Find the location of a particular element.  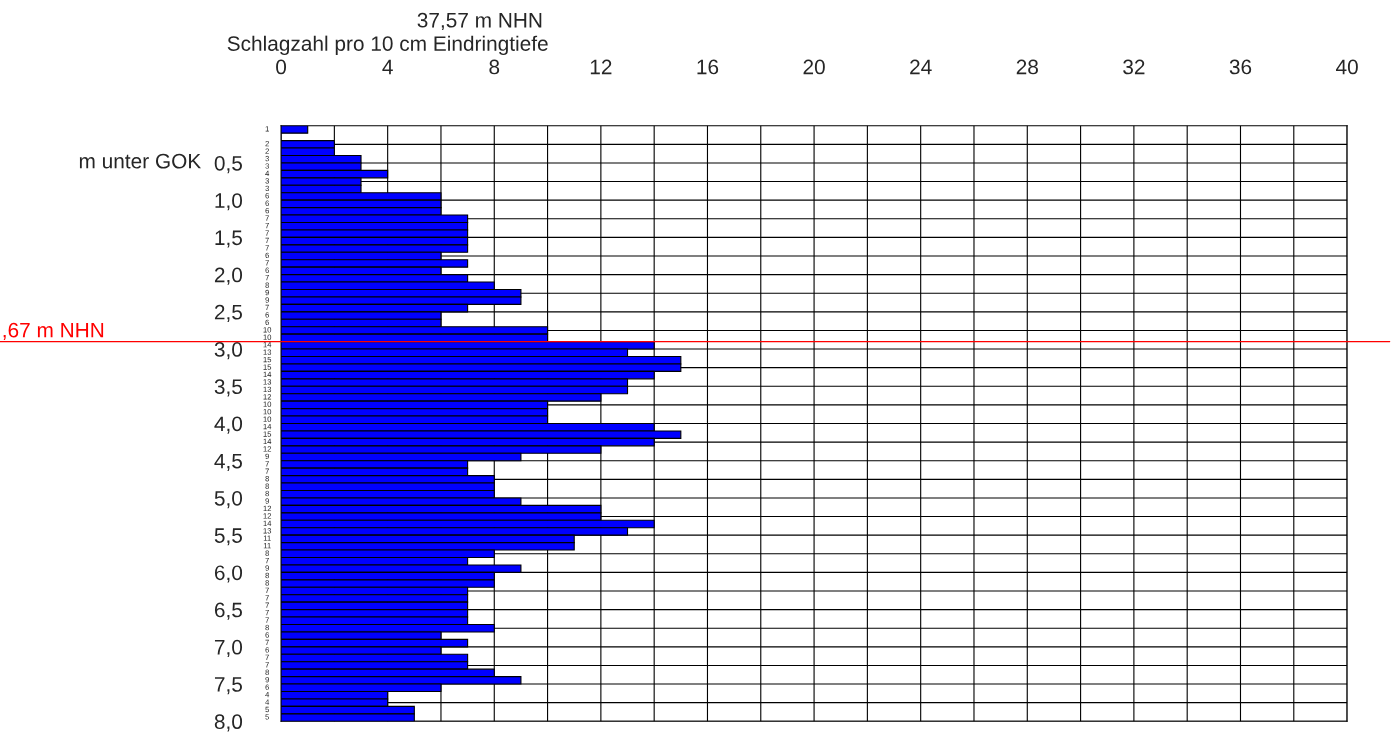

y-tick-label: 4,5 is located at coordinates (228, 462).